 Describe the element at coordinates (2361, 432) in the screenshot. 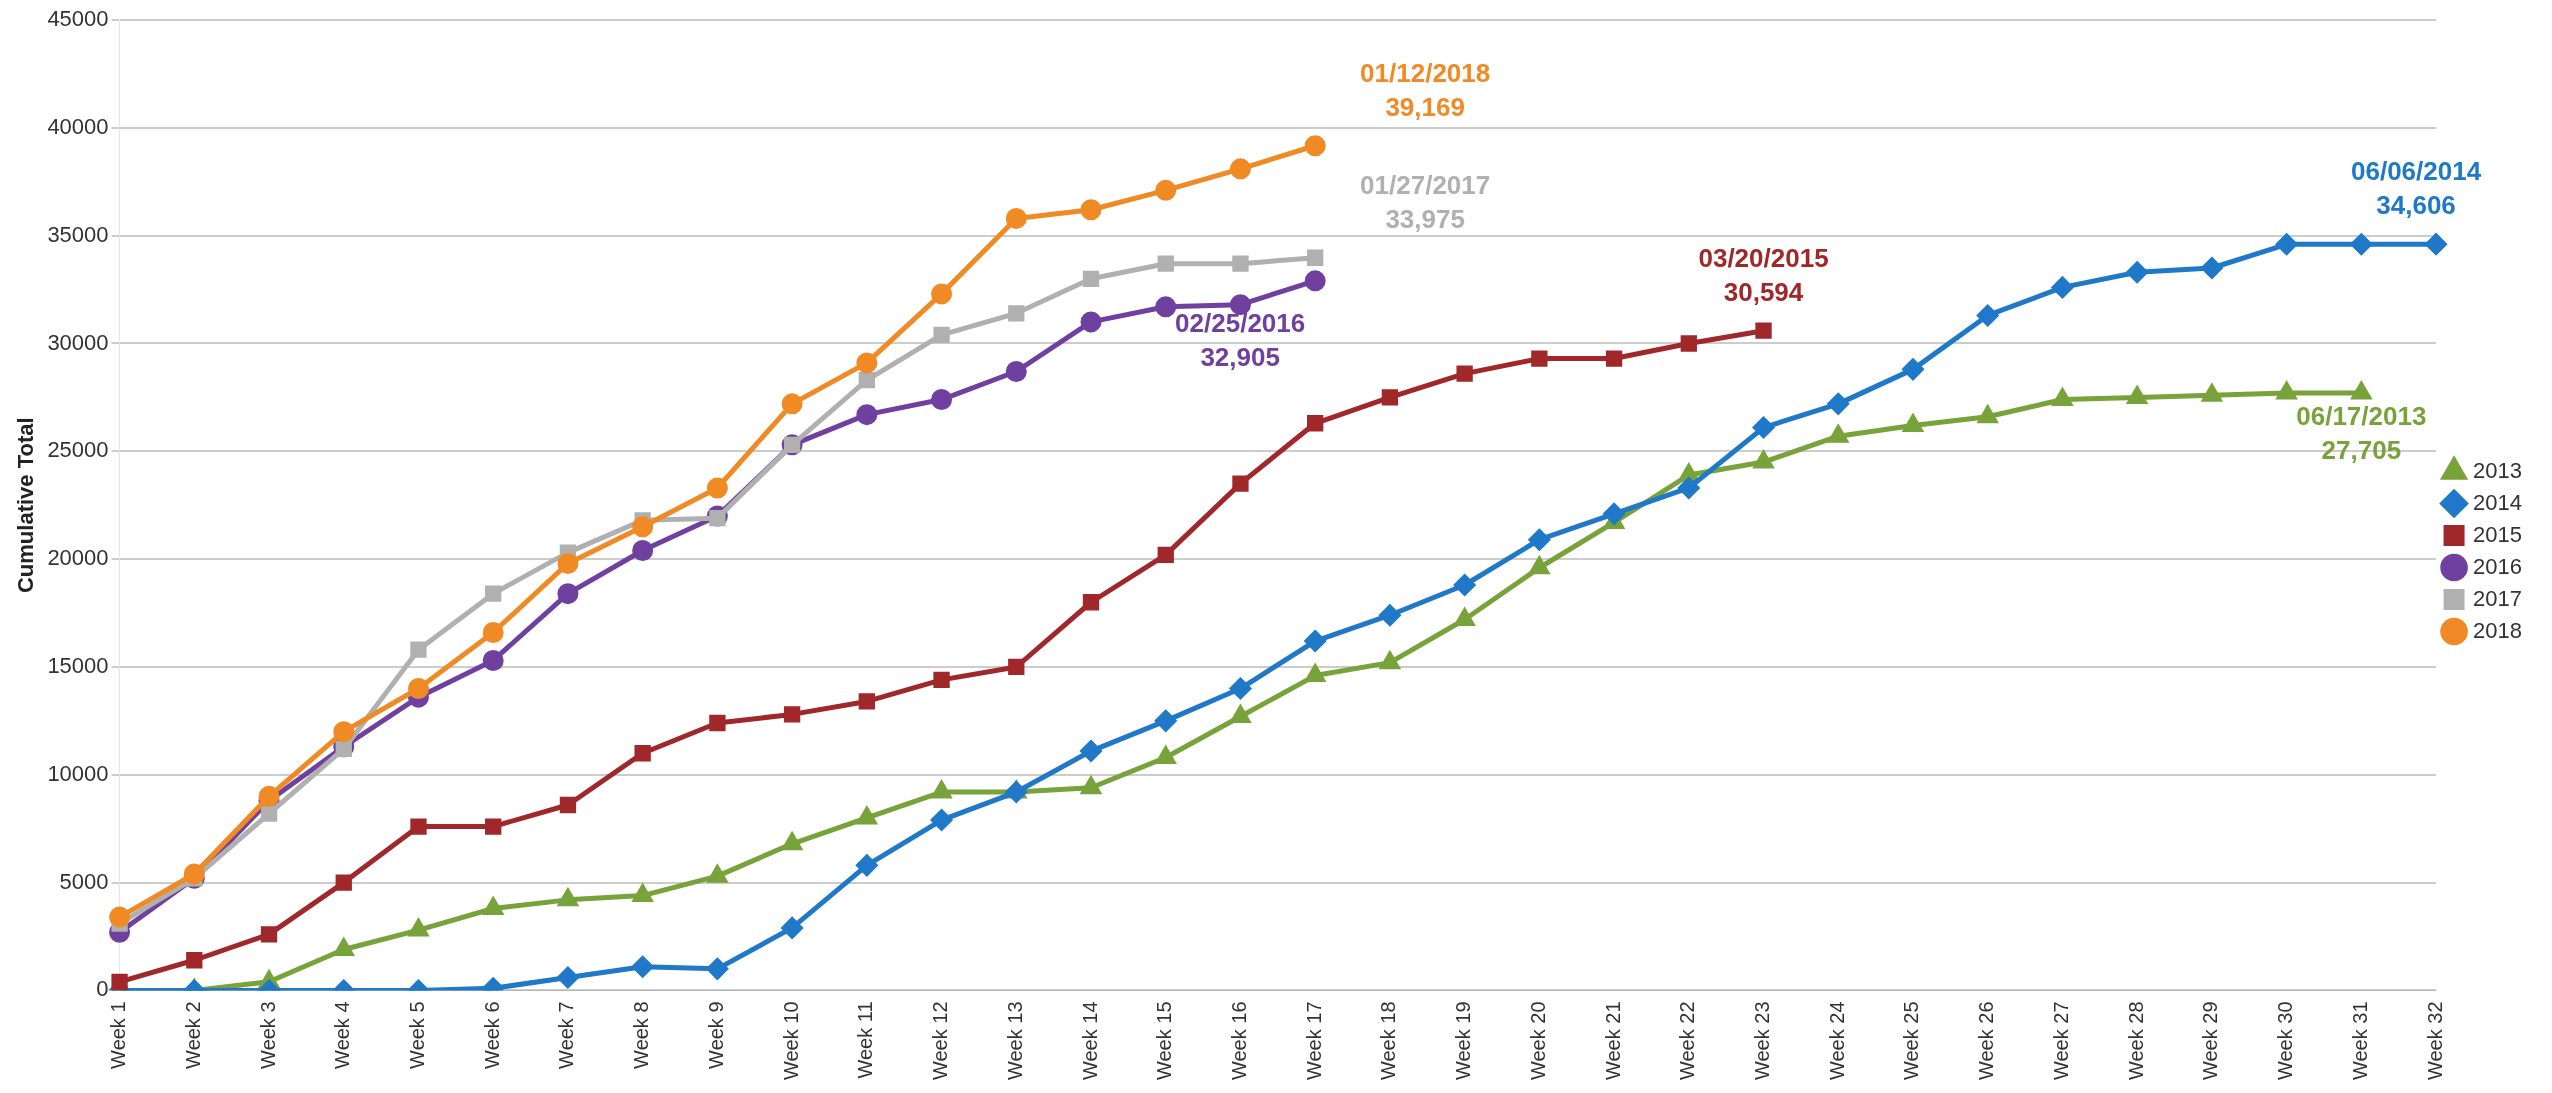

I see `annotation: 06/17/2013 27,705` at that location.